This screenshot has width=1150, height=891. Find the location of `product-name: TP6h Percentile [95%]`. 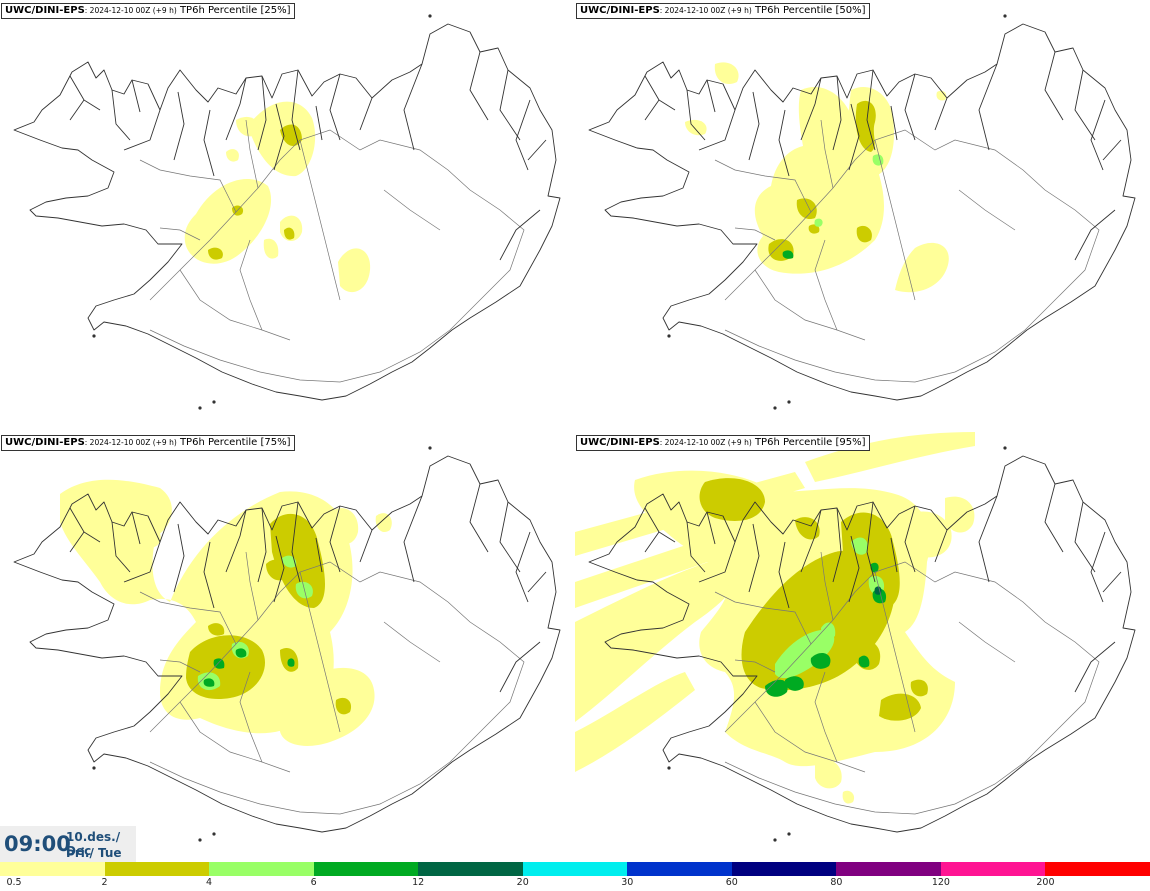

product-name: TP6h Percentile [95%] is located at coordinates (810, 442).